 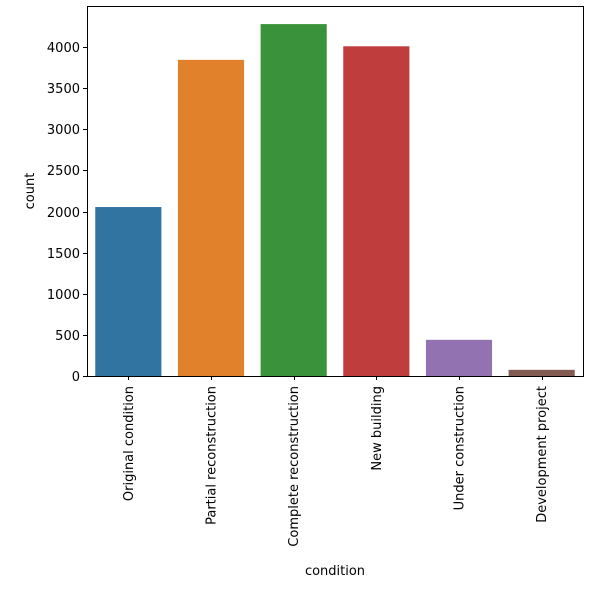 What do you see at coordinates (459, 357) in the screenshot?
I see `bar-under-construction` at bounding box center [459, 357].